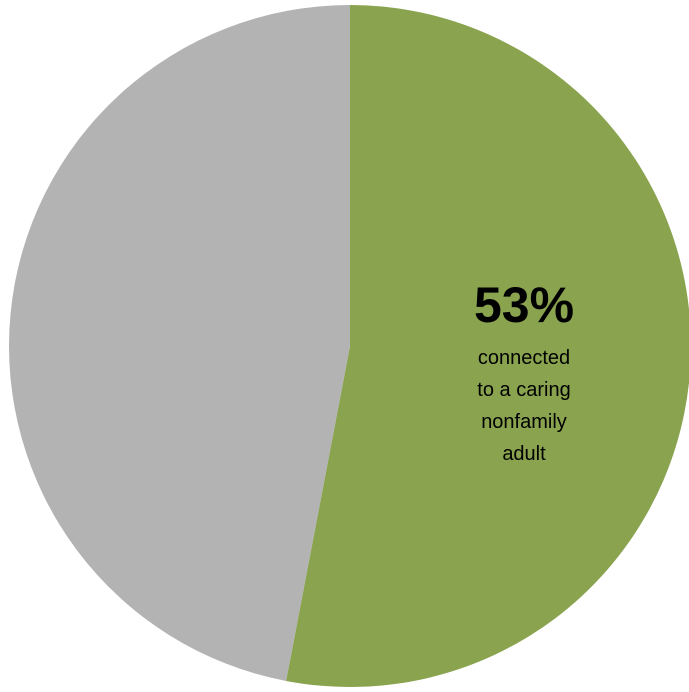  What do you see at coordinates (524, 358) in the screenshot?
I see `slice-description-line: connected` at bounding box center [524, 358].